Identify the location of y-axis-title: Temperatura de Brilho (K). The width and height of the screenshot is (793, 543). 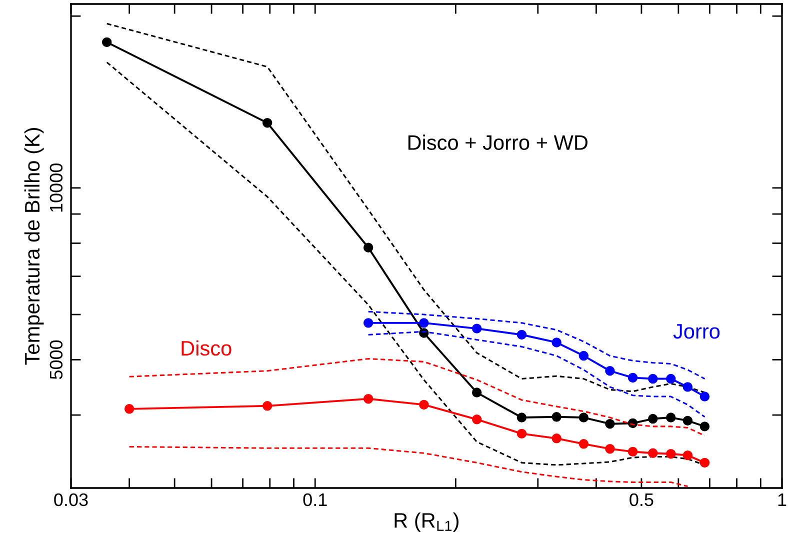
(34, 246).